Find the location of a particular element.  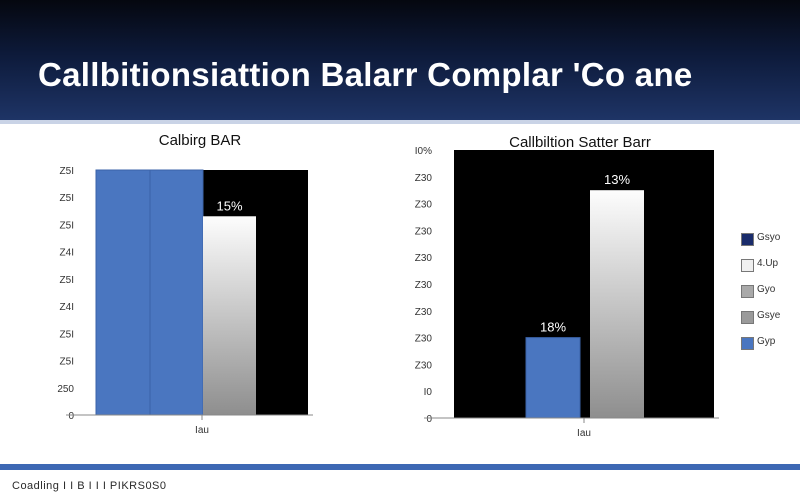

footer-text: Coadling I I B I I I PIKRS0S0 is located at coordinates (89, 486).